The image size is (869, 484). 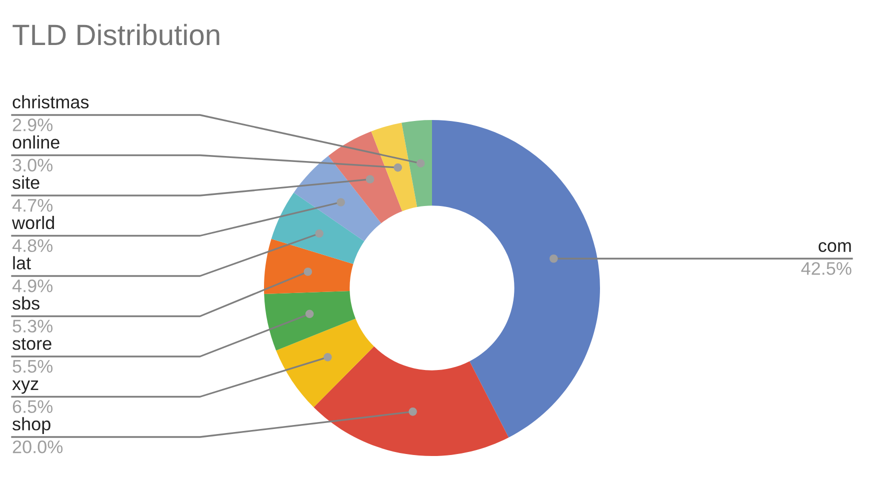 I want to click on data-label: 3.0%, so click(x=32, y=165).